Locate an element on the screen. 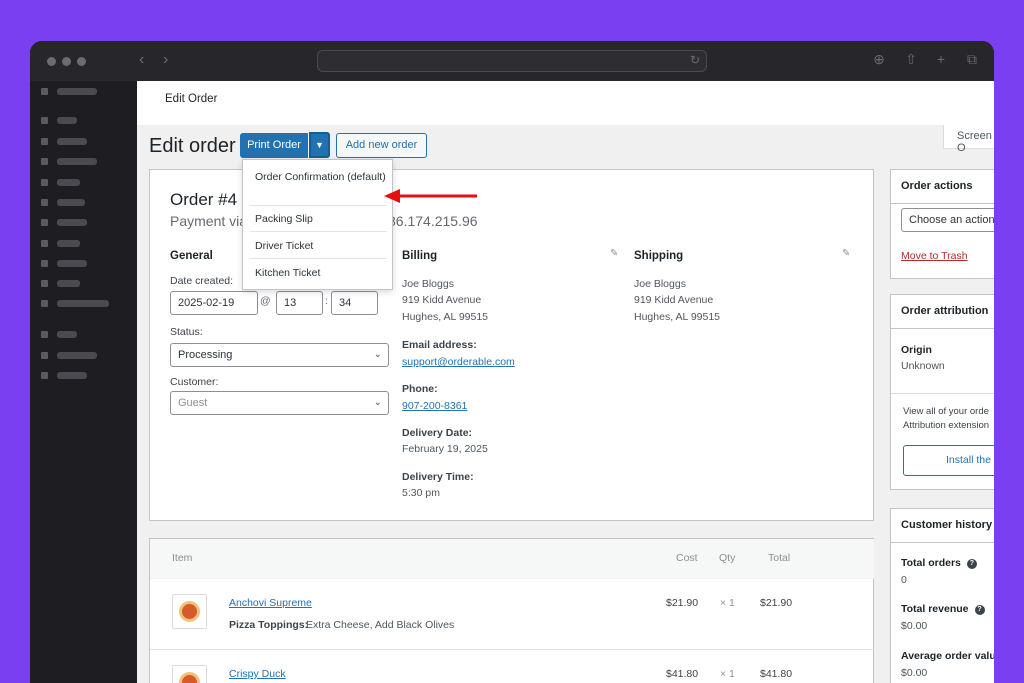  annotation-arrow-icon is located at coordinates (430, 196).